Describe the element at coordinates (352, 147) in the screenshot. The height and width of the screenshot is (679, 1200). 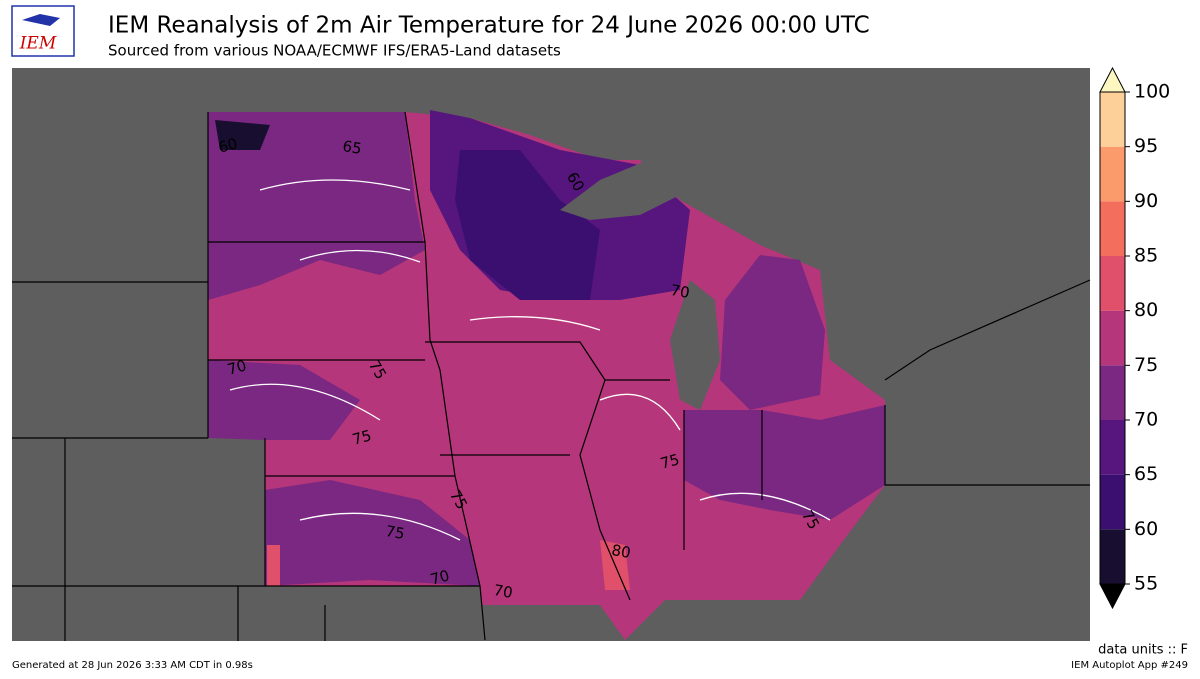
I see `contour-label: 65` at that location.